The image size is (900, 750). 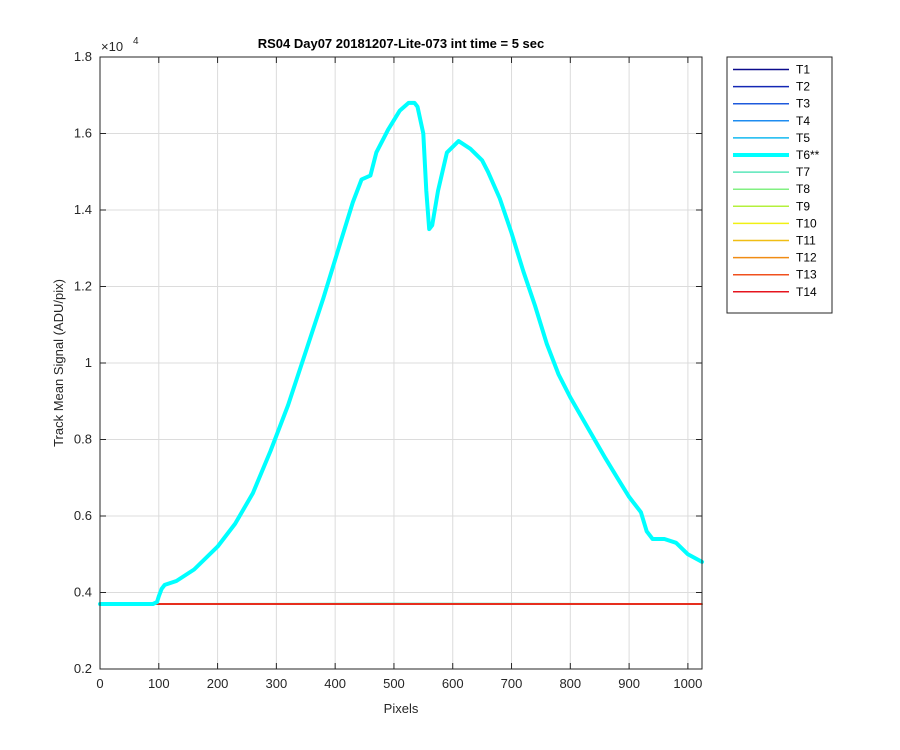 I want to click on x-tick-label: 500, so click(x=394, y=683).